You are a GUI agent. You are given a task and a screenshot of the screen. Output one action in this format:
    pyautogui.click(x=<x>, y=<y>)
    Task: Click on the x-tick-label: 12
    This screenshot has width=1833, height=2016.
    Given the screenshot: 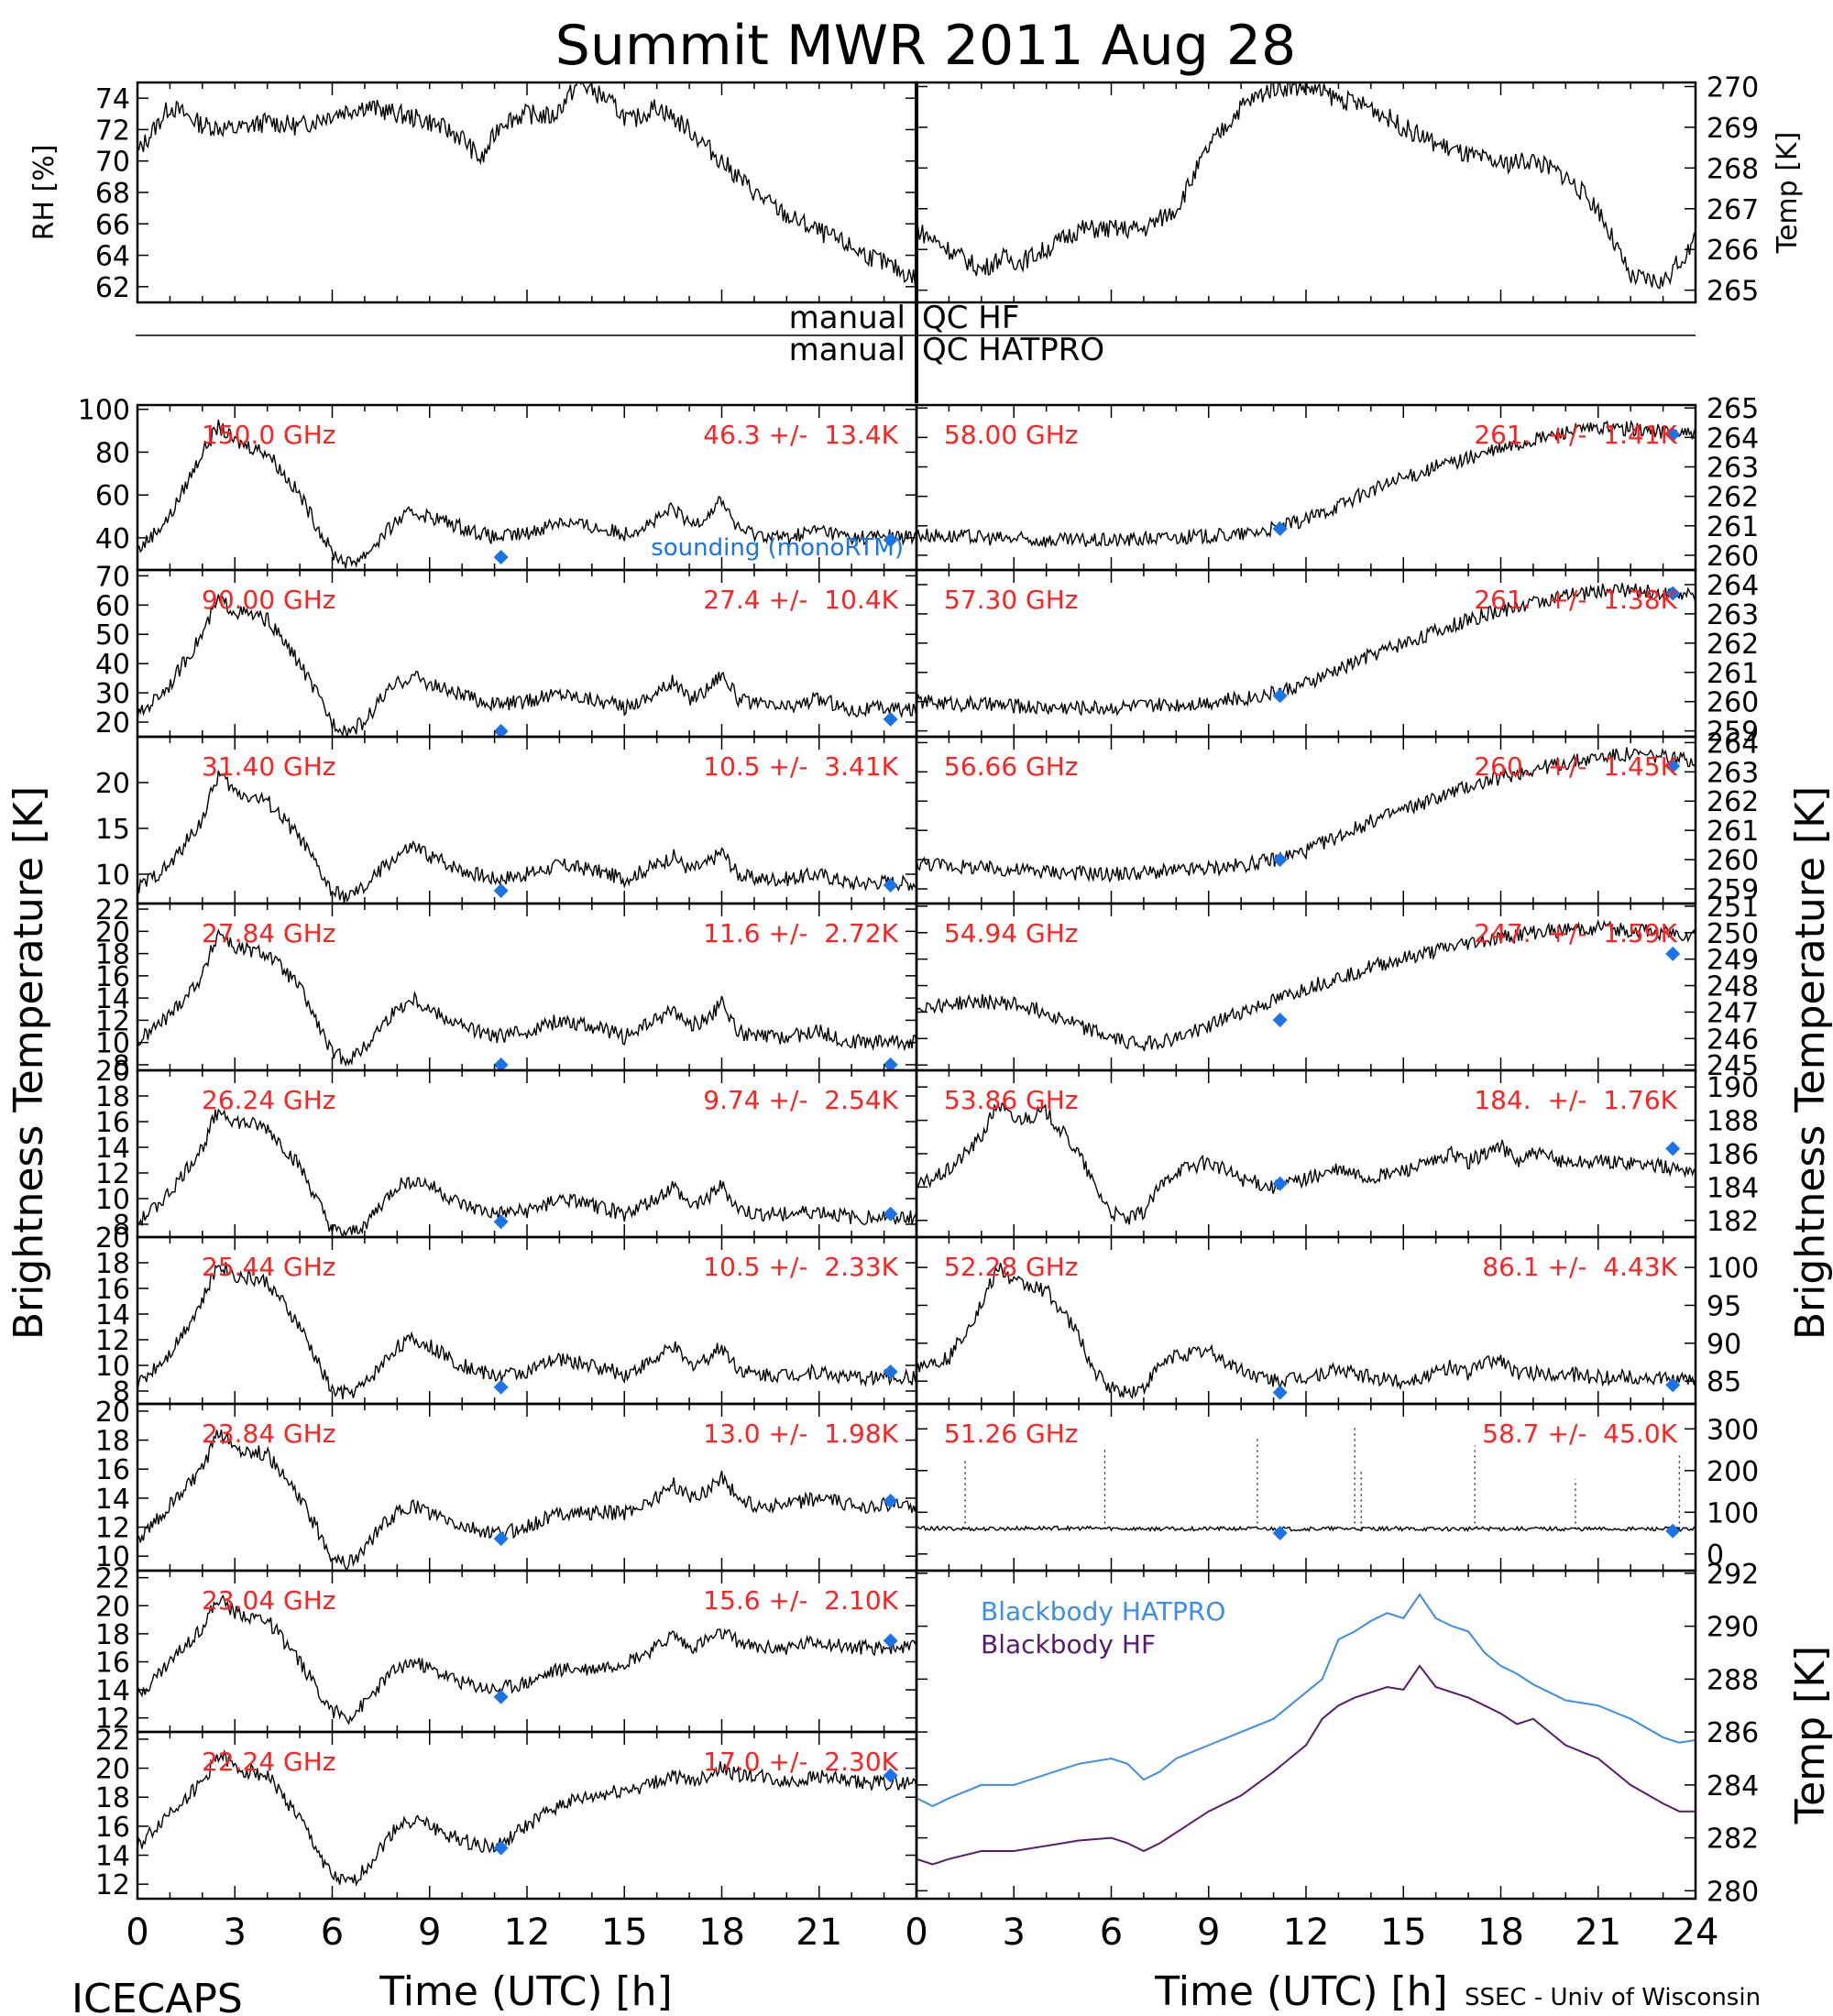 What is the action you would take?
    pyautogui.click(x=527, y=1933)
    